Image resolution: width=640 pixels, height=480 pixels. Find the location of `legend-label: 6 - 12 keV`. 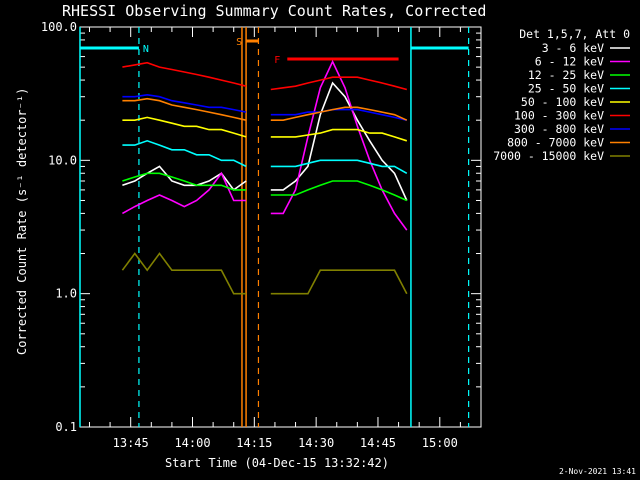

legend-label: 6 - 12 keV is located at coordinates (569, 62).